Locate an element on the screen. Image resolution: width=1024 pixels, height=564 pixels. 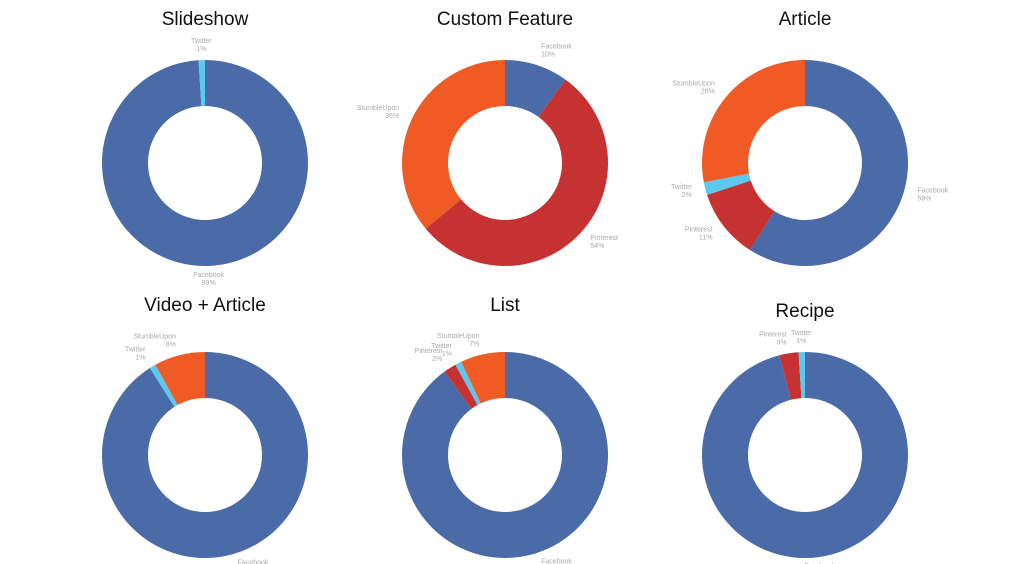
slice-value-label: 8% is located at coordinates (171, 345).